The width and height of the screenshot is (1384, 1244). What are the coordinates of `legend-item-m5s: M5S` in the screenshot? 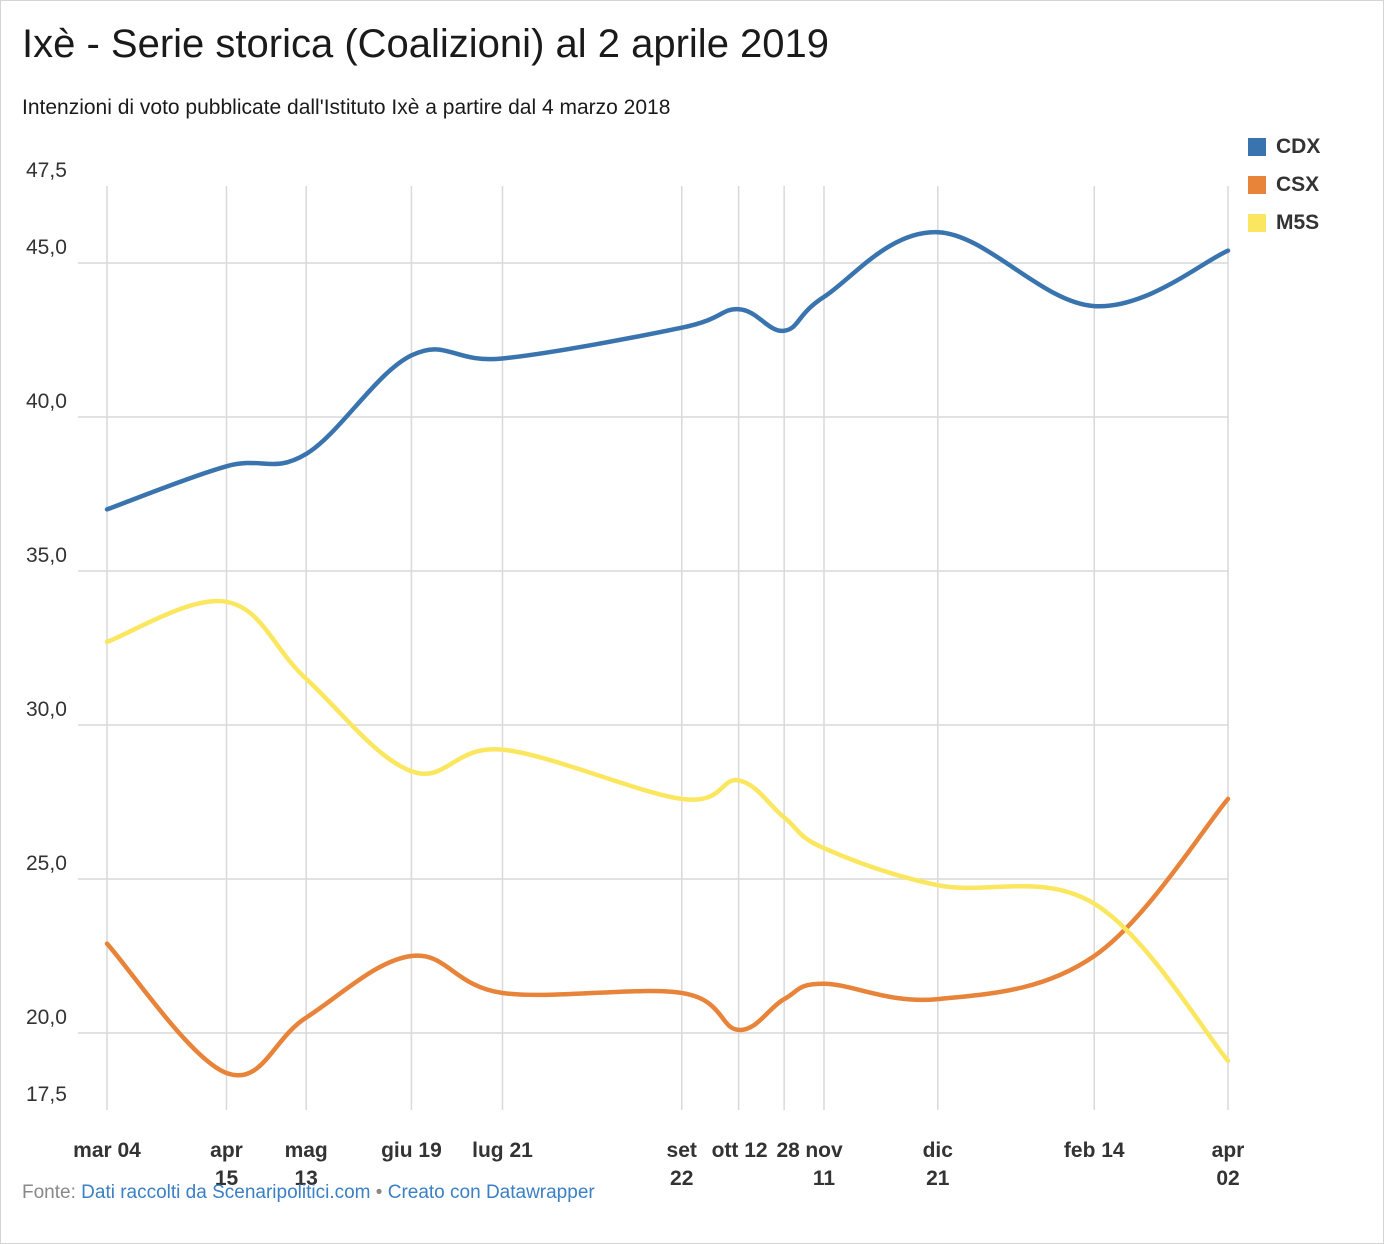 It's located at (1284, 223).